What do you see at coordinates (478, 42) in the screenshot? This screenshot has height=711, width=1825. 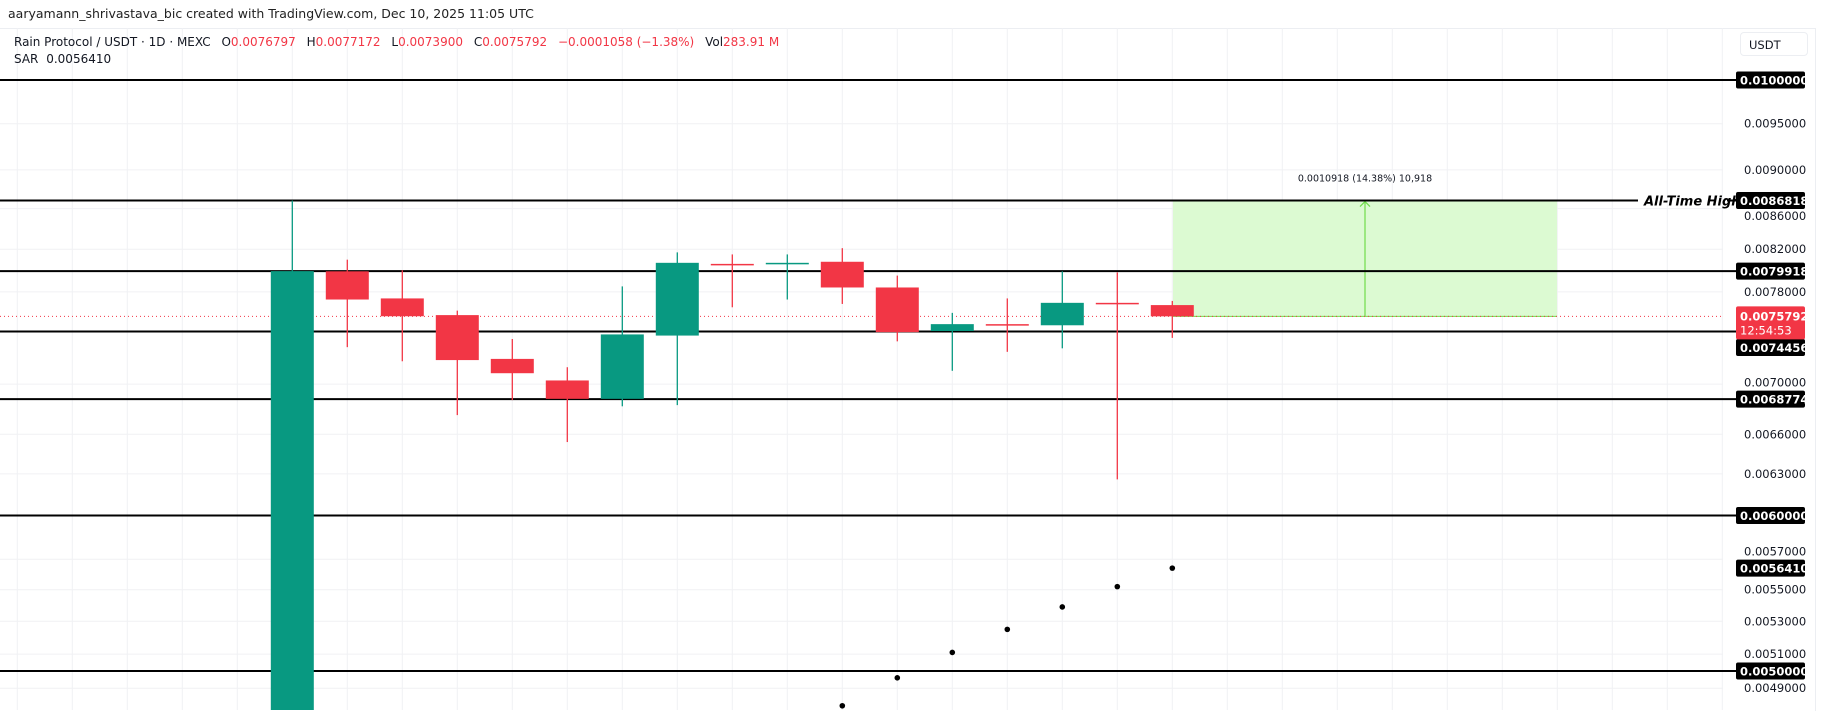 I see `close-label: C` at bounding box center [478, 42].